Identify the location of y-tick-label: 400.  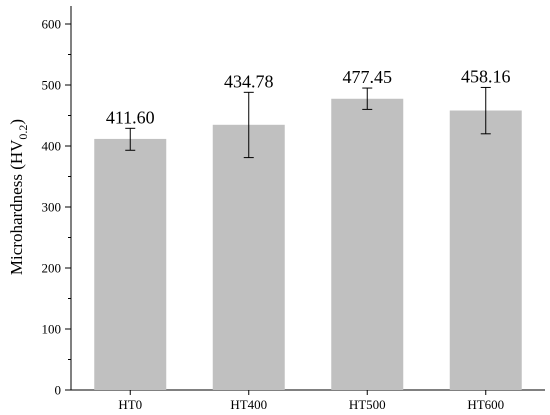
(52, 146).